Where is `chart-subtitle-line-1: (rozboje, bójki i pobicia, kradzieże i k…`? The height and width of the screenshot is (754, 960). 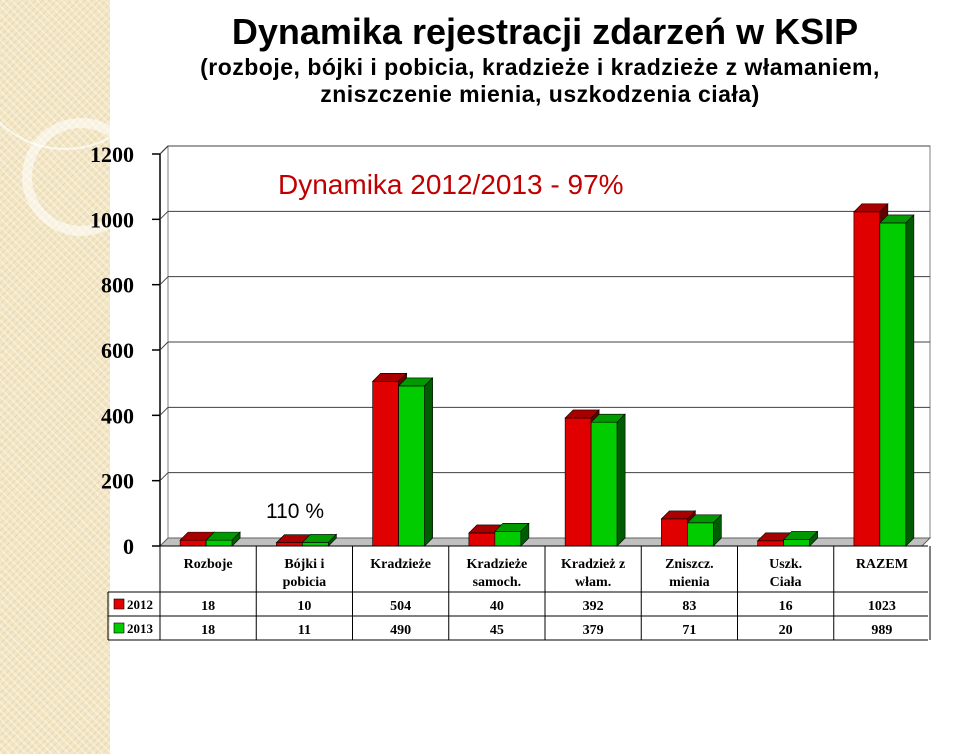 chart-subtitle-line-1: (rozboje, bójki i pobicia, kradzieże i k… is located at coordinates (540, 67).